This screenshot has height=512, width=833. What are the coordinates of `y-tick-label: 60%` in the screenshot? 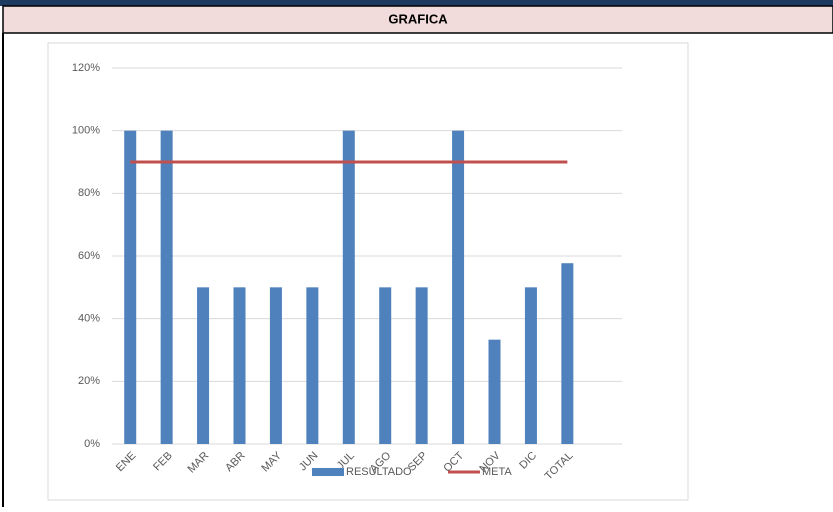 It's located at (89, 256).